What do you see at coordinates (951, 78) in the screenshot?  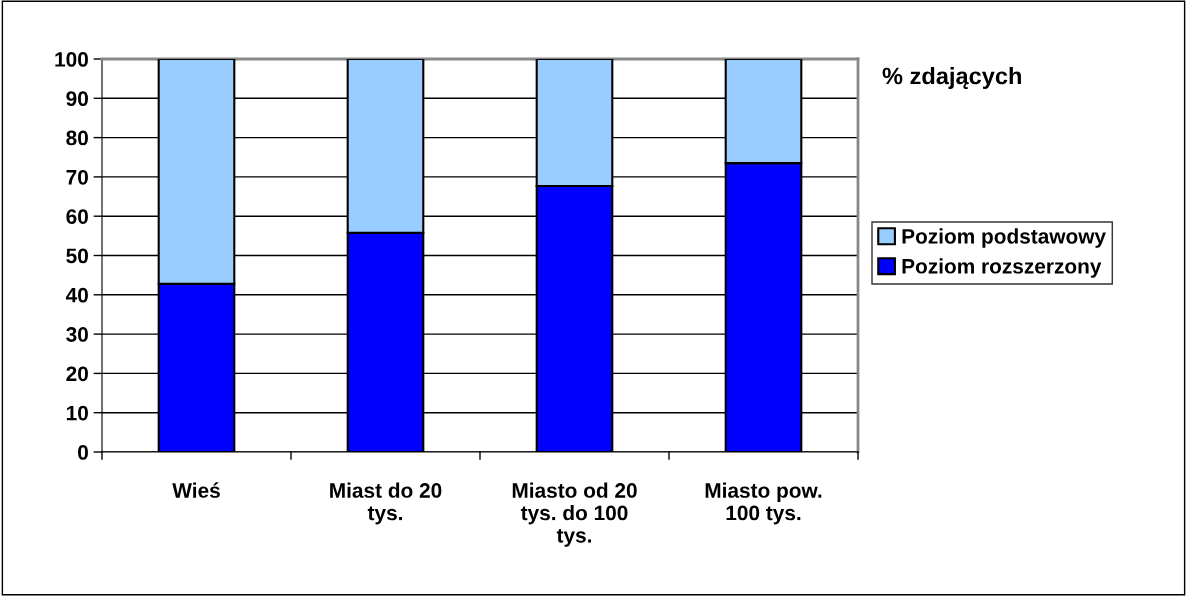 I see `text: % zdających` at bounding box center [951, 78].